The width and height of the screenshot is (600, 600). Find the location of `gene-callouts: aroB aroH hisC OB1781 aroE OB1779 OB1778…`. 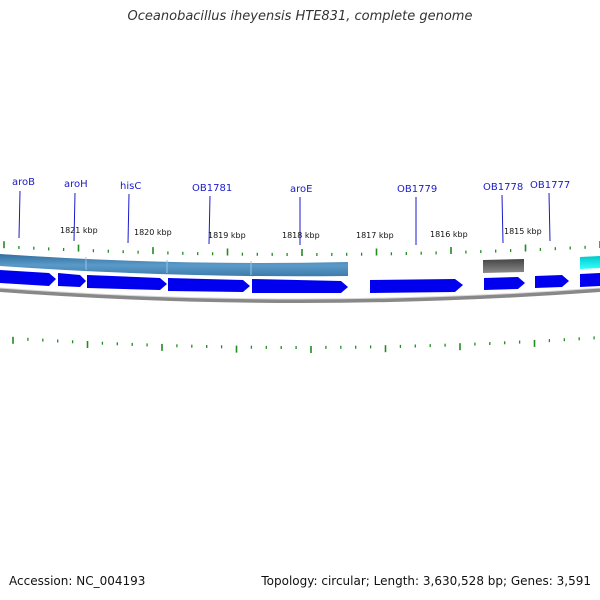

gene-callouts: aroB aroH hisC OB1781 aroE OB1779 OB1778… is located at coordinates (291, 211).